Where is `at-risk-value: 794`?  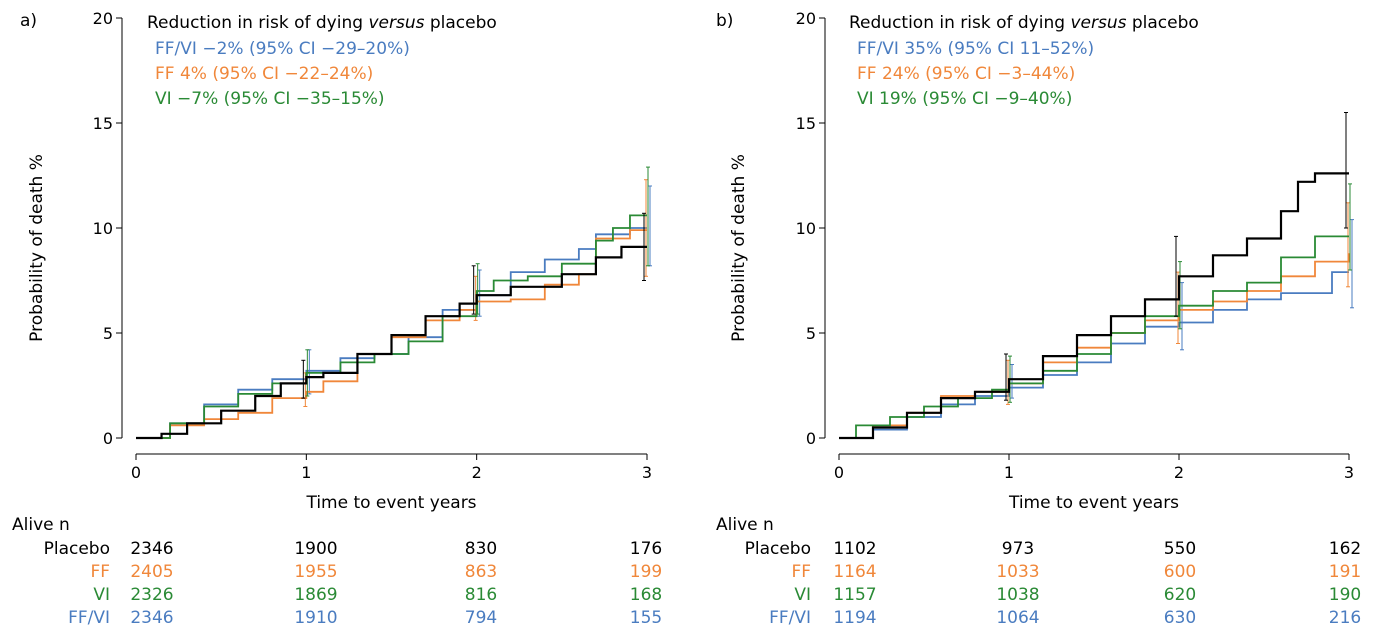
at-risk-value: 794 is located at coordinates (481, 618).